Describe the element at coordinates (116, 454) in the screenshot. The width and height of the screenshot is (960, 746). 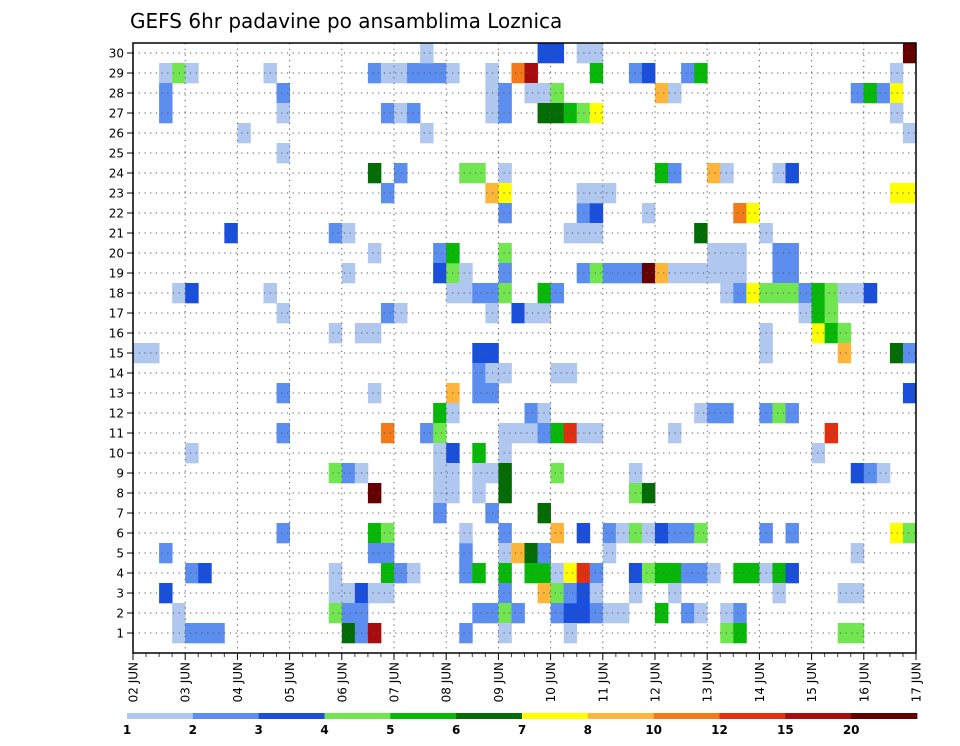
I see `y-tick-label: 10` at that location.